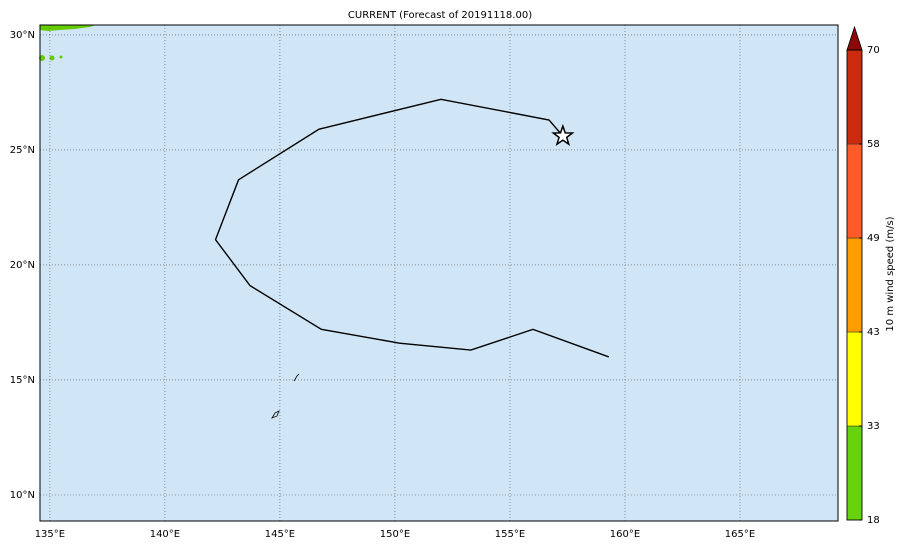 The image size is (906, 552). I want to click on x-tick-label: 140°E, so click(165, 534).